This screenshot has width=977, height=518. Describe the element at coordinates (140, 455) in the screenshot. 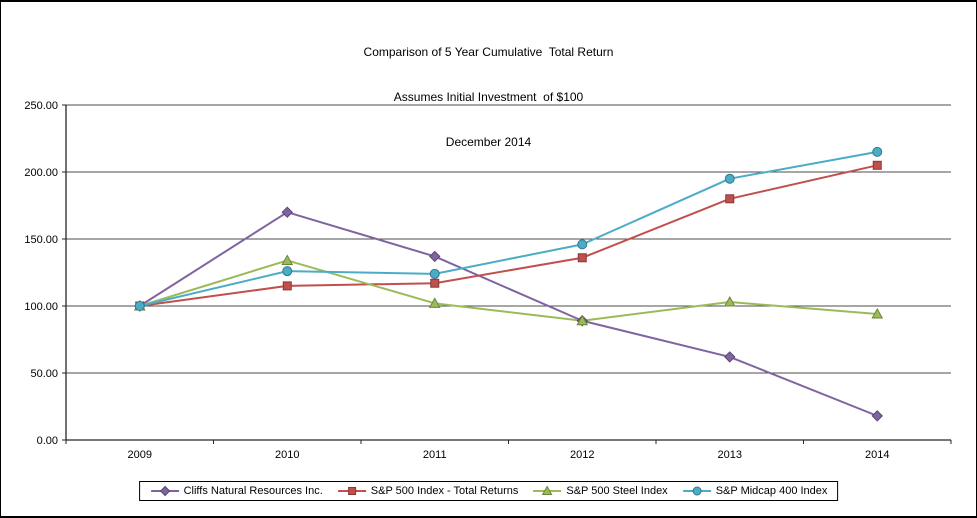

I see `x-axis-tick-label: 2009` at that location.